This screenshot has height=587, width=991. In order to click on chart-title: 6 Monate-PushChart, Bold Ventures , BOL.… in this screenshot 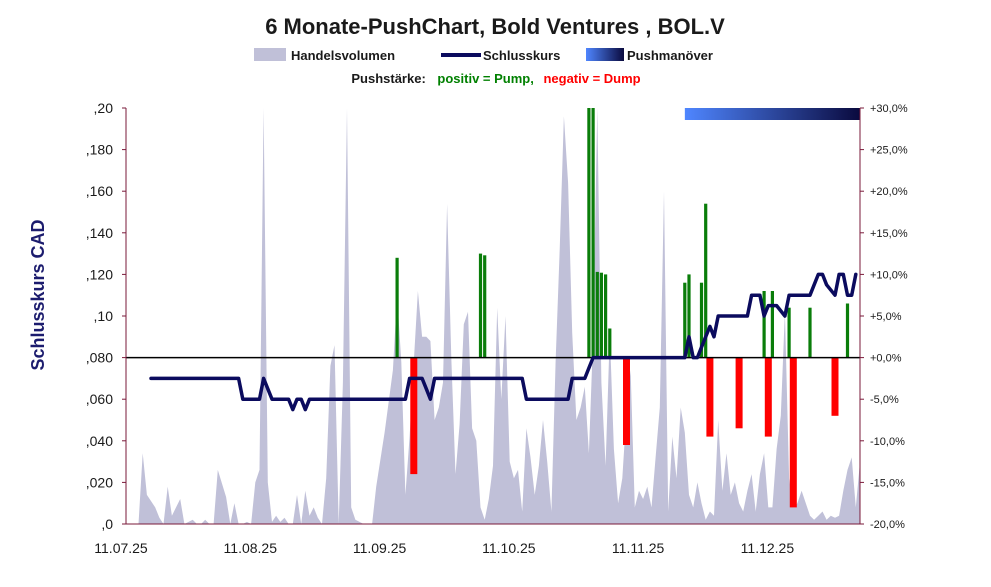, I will do `click(495, 26)`.